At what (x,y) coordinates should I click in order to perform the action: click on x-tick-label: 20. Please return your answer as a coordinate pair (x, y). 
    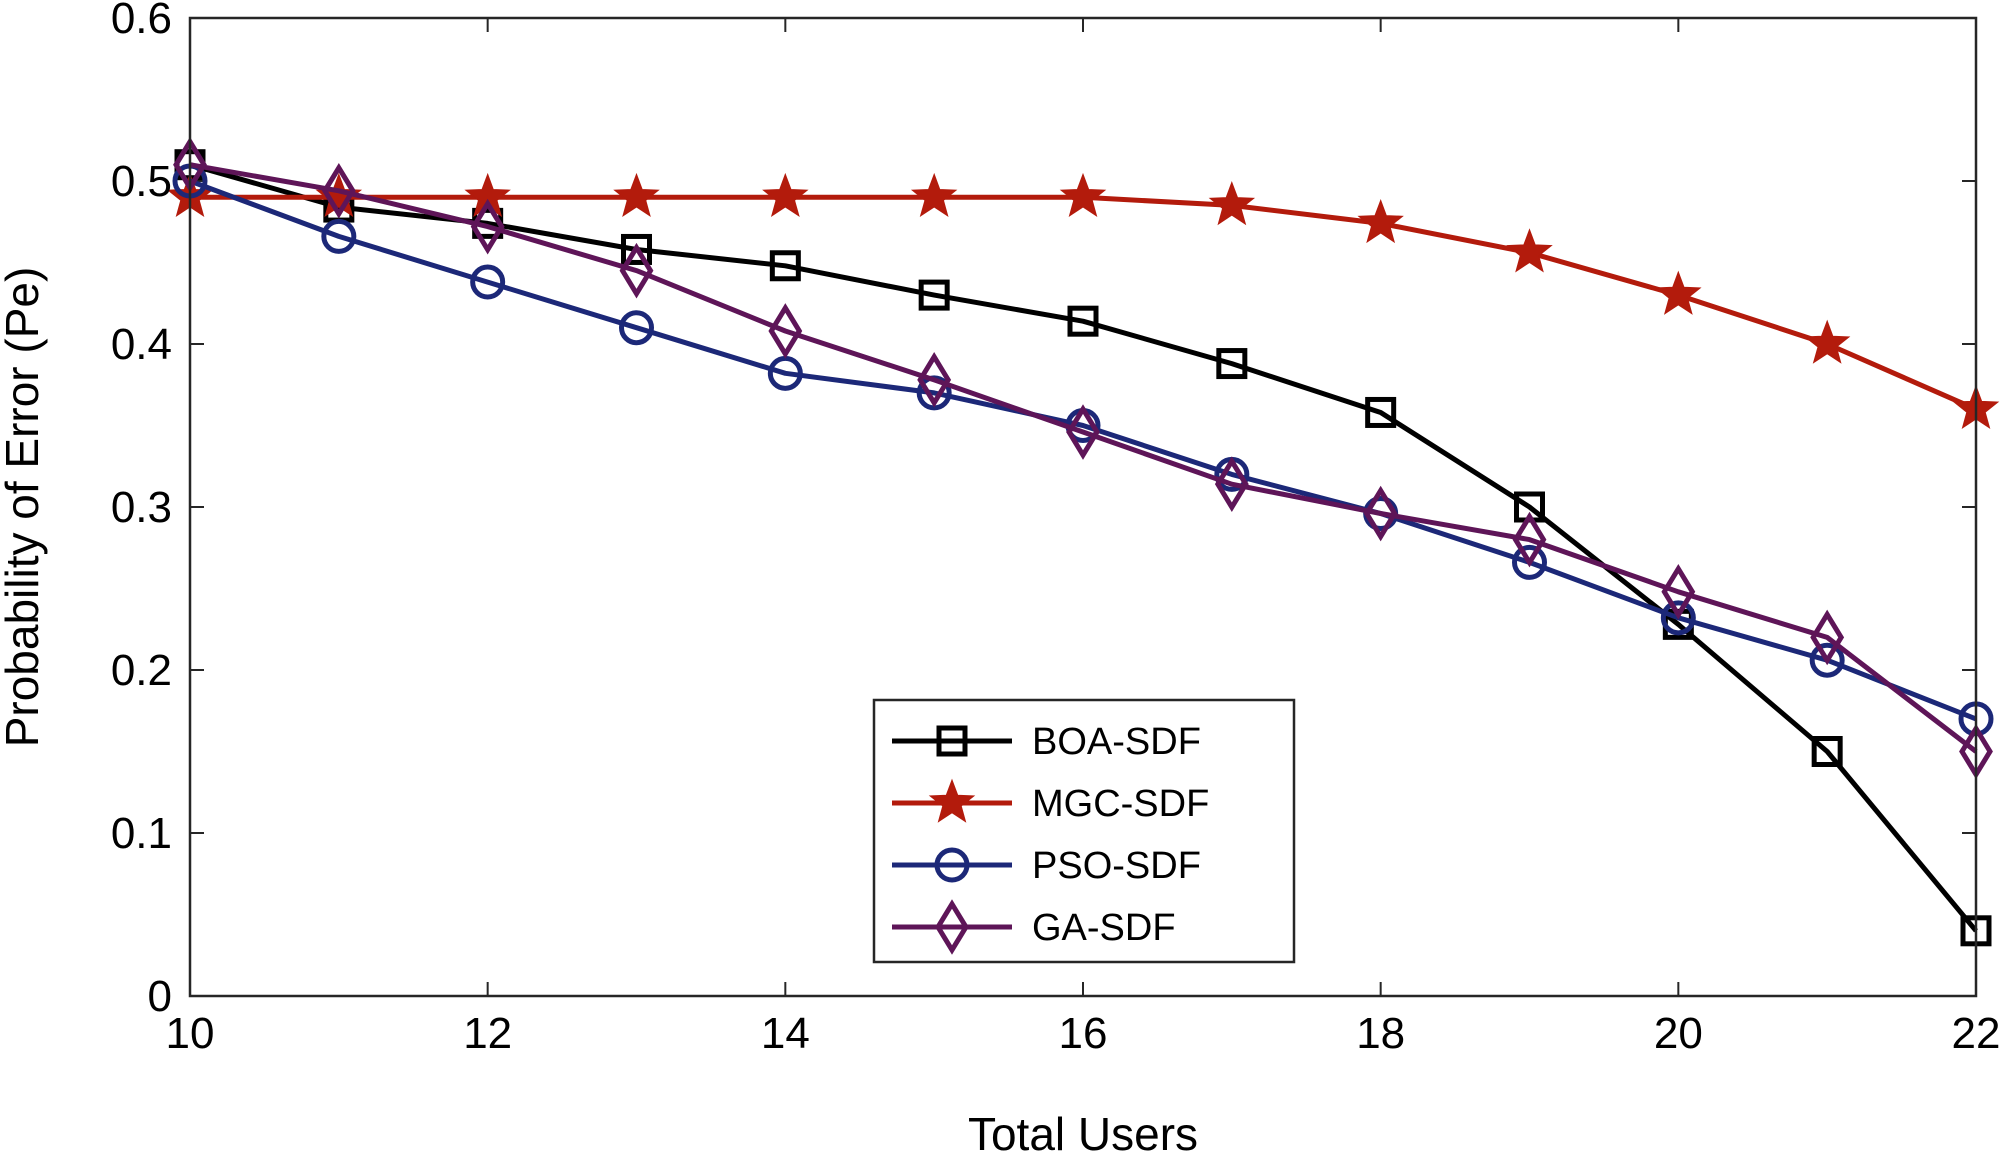
    Looking at the image, I should click on (1678, 1033).